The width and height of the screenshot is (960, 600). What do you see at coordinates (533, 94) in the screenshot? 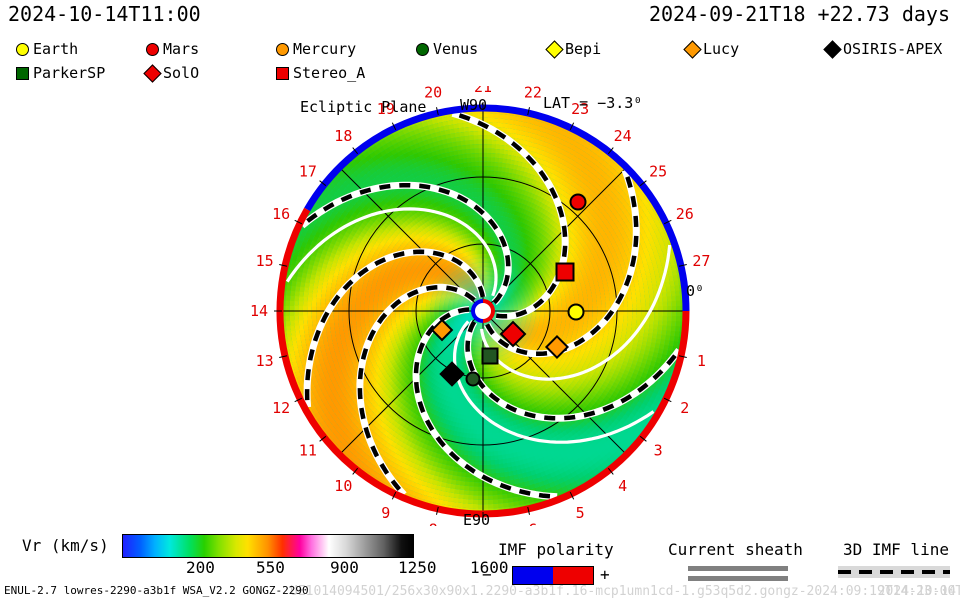
I see `hour-label-22: 22` at bounding box center [533, 94].